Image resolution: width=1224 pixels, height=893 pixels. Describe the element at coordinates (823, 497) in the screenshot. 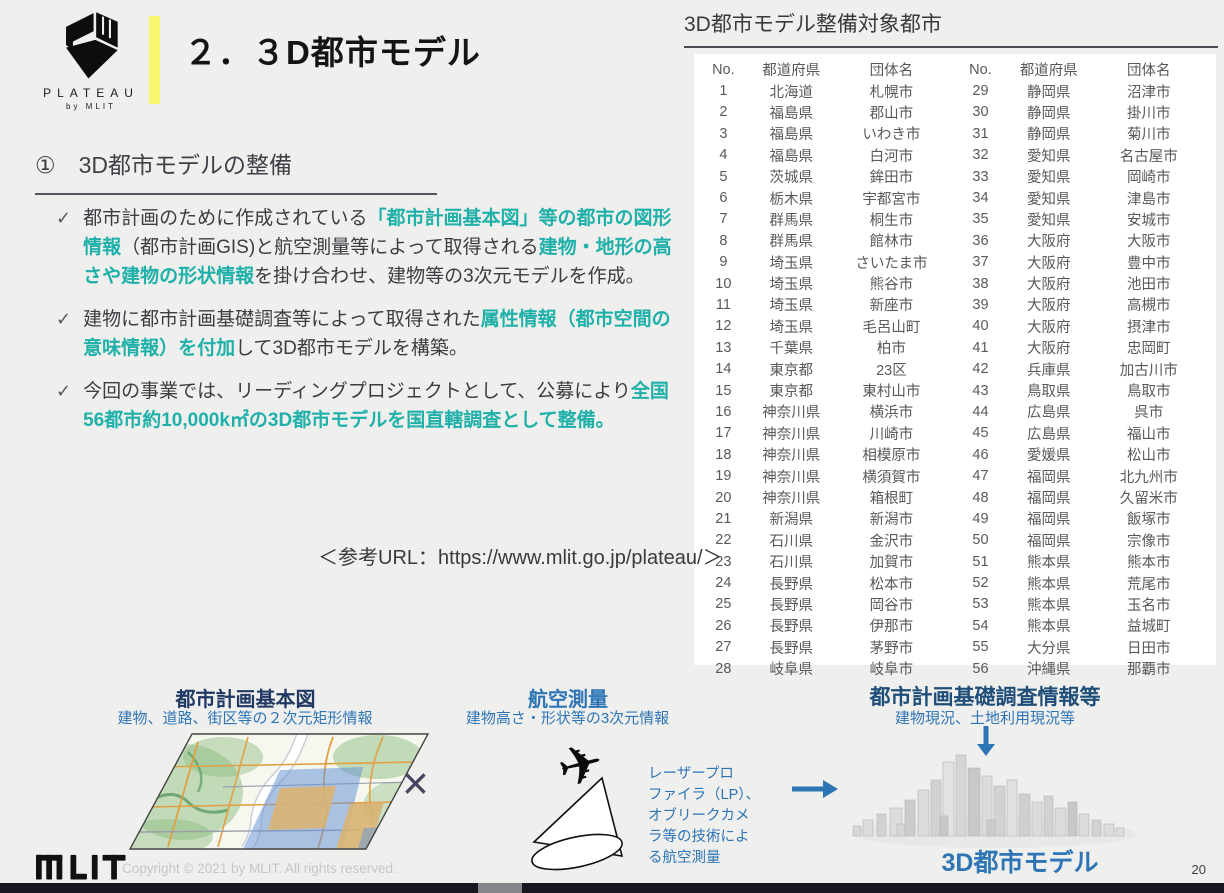

I see `table-row: 20 神奈川県 箱根町` at that location.